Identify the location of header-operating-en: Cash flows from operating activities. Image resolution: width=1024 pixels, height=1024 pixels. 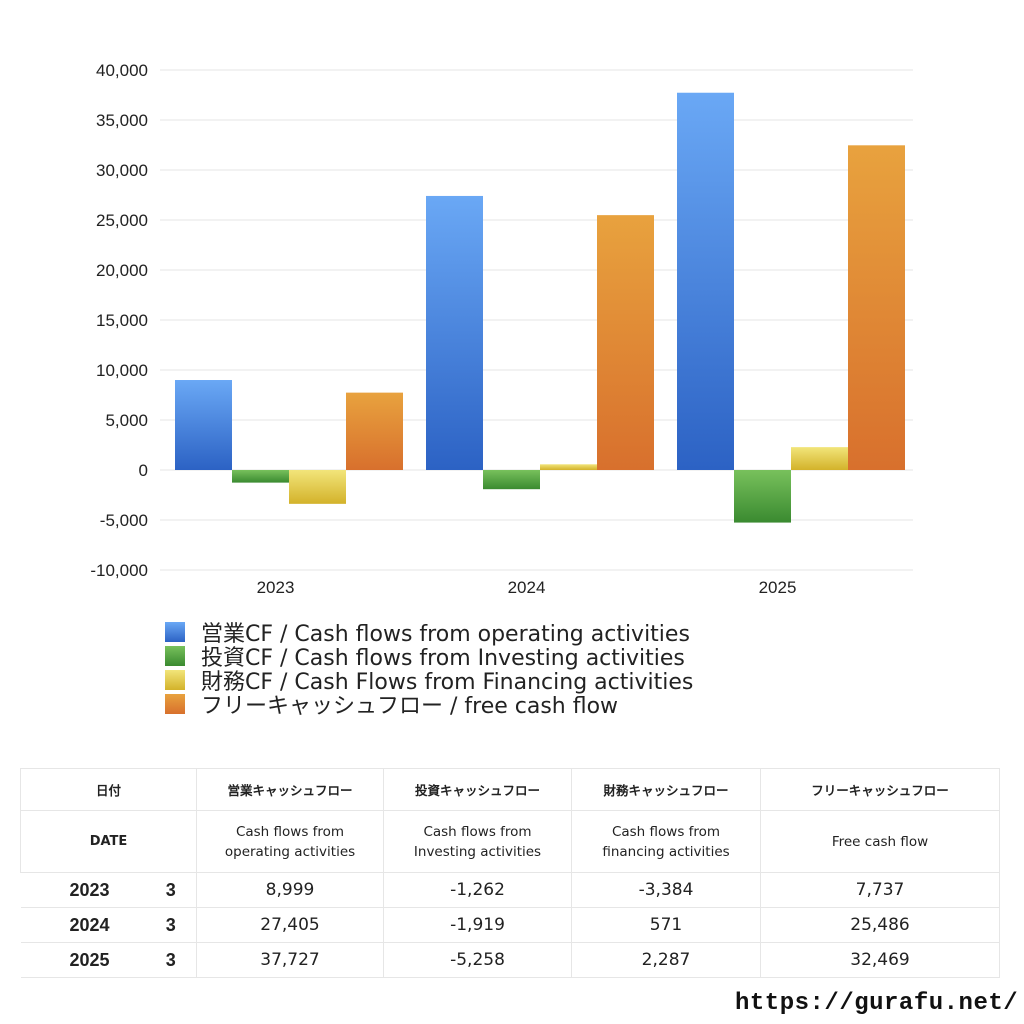
(290, 841).